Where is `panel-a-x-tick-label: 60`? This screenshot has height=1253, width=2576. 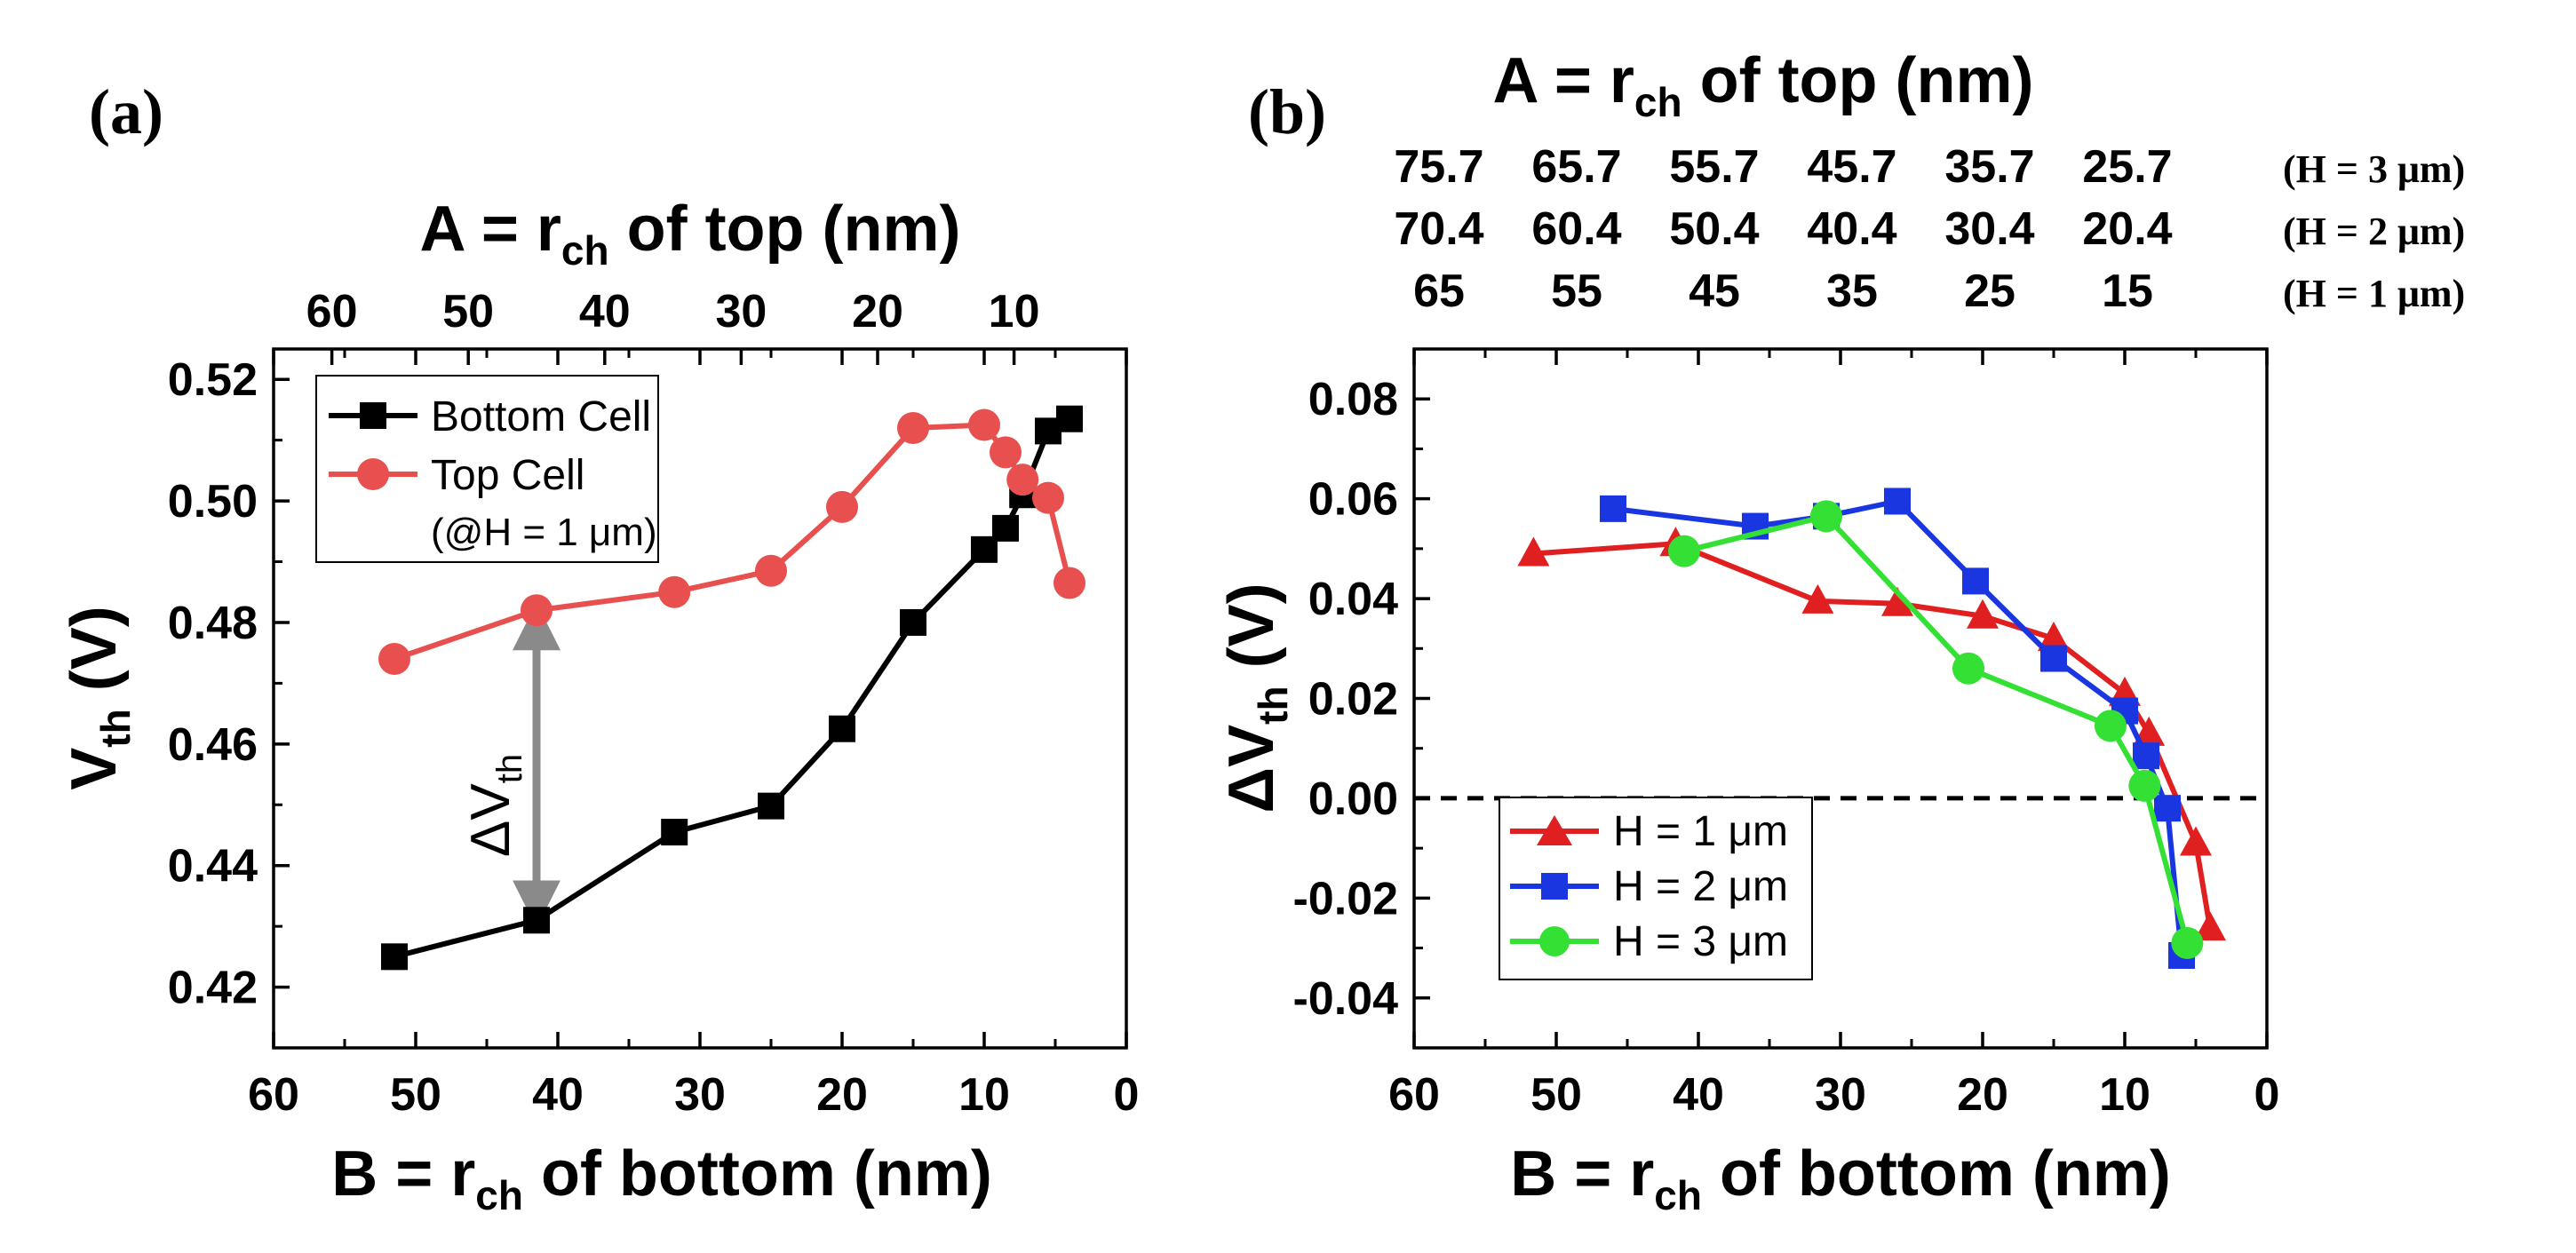
panel-a-x-tick-label: 60 is located at coordinates (273, 1095).